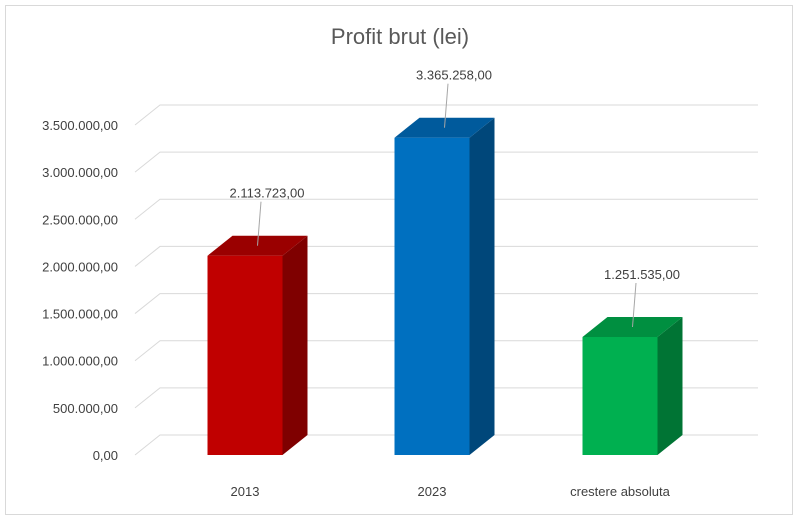 The height and width of the screenshot is (523, 800). What do you see at coordinates (80, 172) in the screenshot?
I see `y-tick-label: 3.000.000,00` at bounding box center [80, 172].